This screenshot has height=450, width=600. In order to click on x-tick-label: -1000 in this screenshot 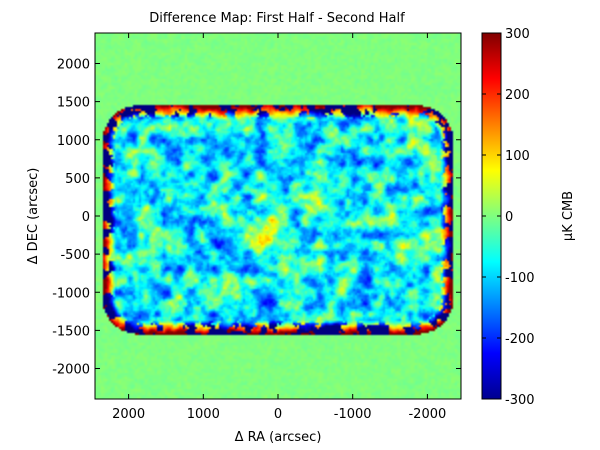, I will do `click(353, 414)`.